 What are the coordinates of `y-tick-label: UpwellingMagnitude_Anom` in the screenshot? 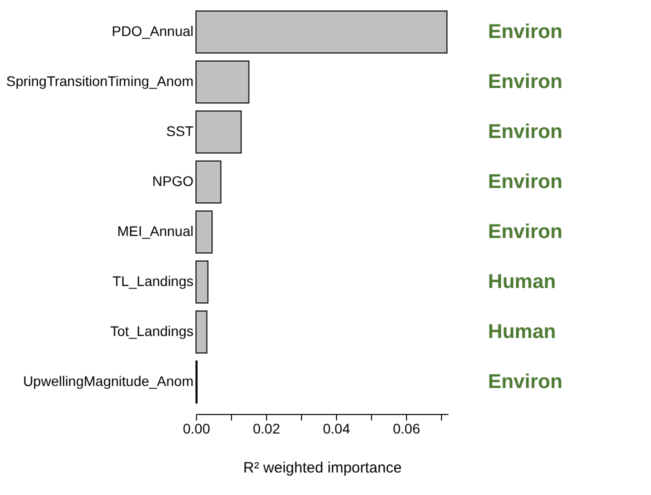 It's located at (108, 381).